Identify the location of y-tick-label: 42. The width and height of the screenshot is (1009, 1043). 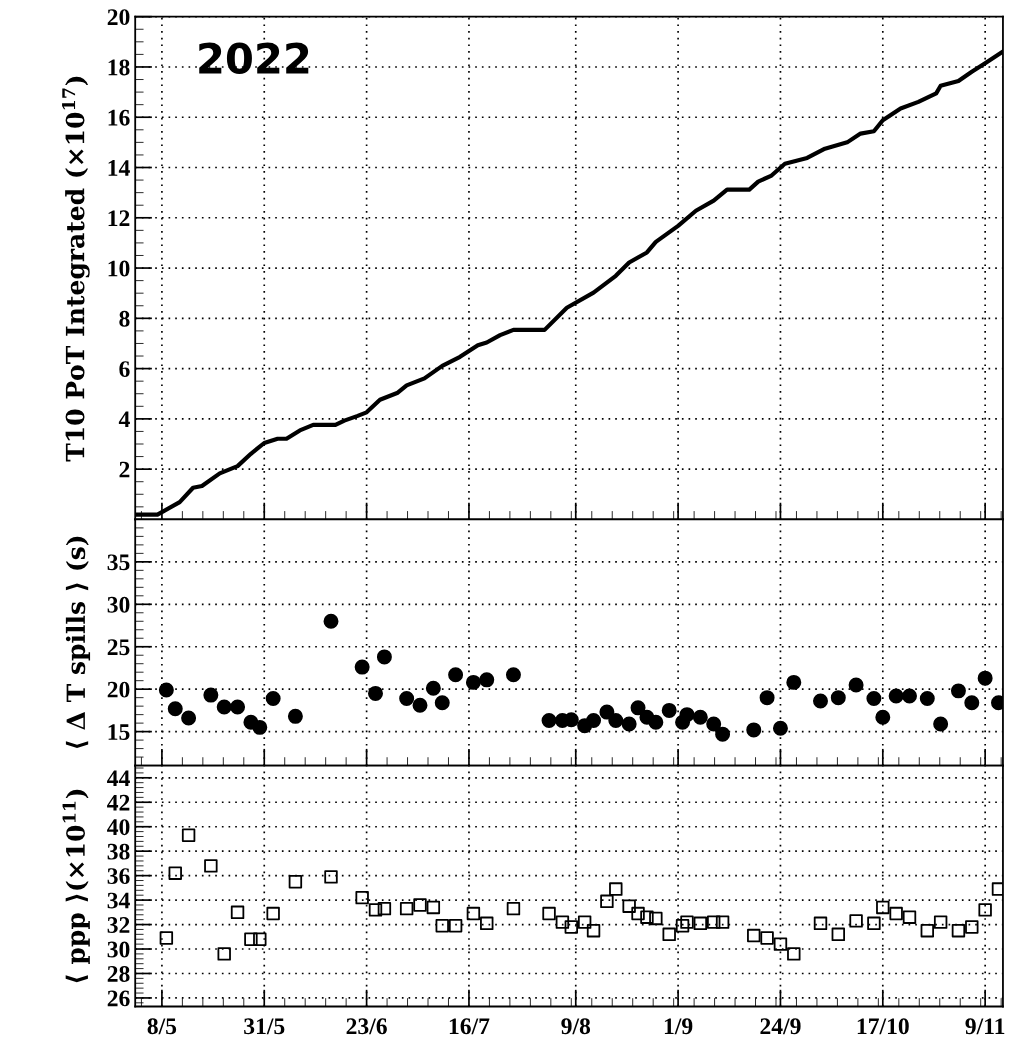
(118, 802).